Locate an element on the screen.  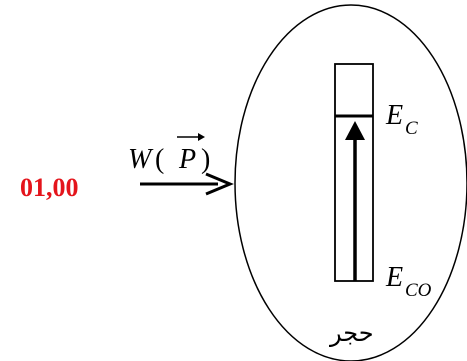
final-energy-label: E C is located at coordinates (401, 119).